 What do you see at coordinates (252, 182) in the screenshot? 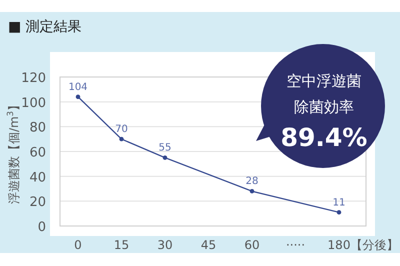
I see `data-label: 28` at bounding box center [252, 182].